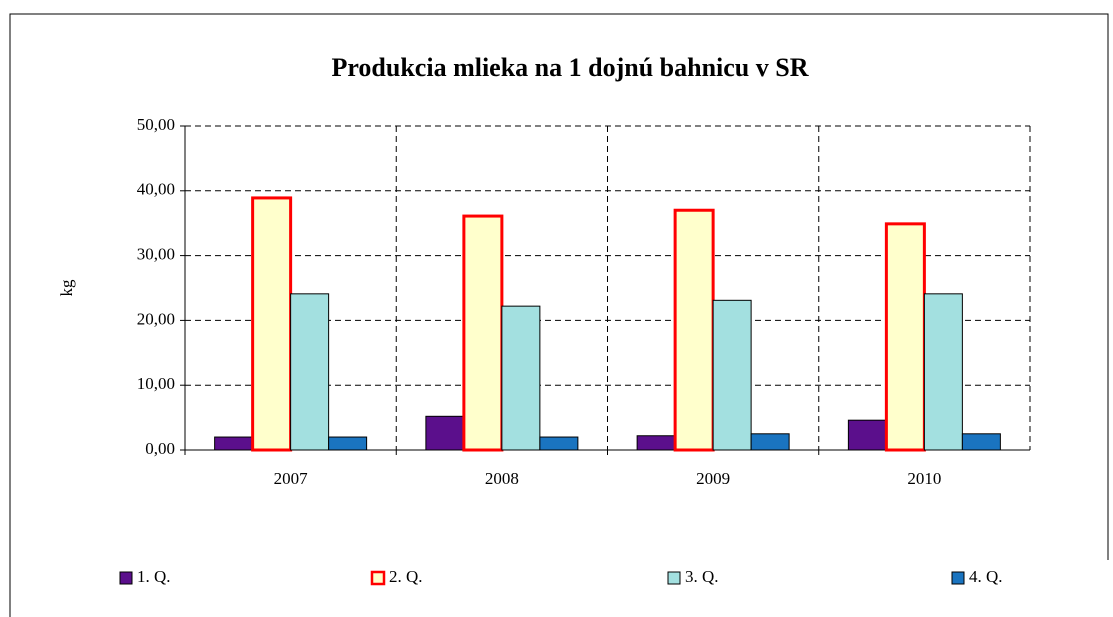 The height and width of the screenshot is (617, 1113). Describe the element at coordinates (924, 478) in the screenshot. I see `x-tick-label: 2010` at that location.